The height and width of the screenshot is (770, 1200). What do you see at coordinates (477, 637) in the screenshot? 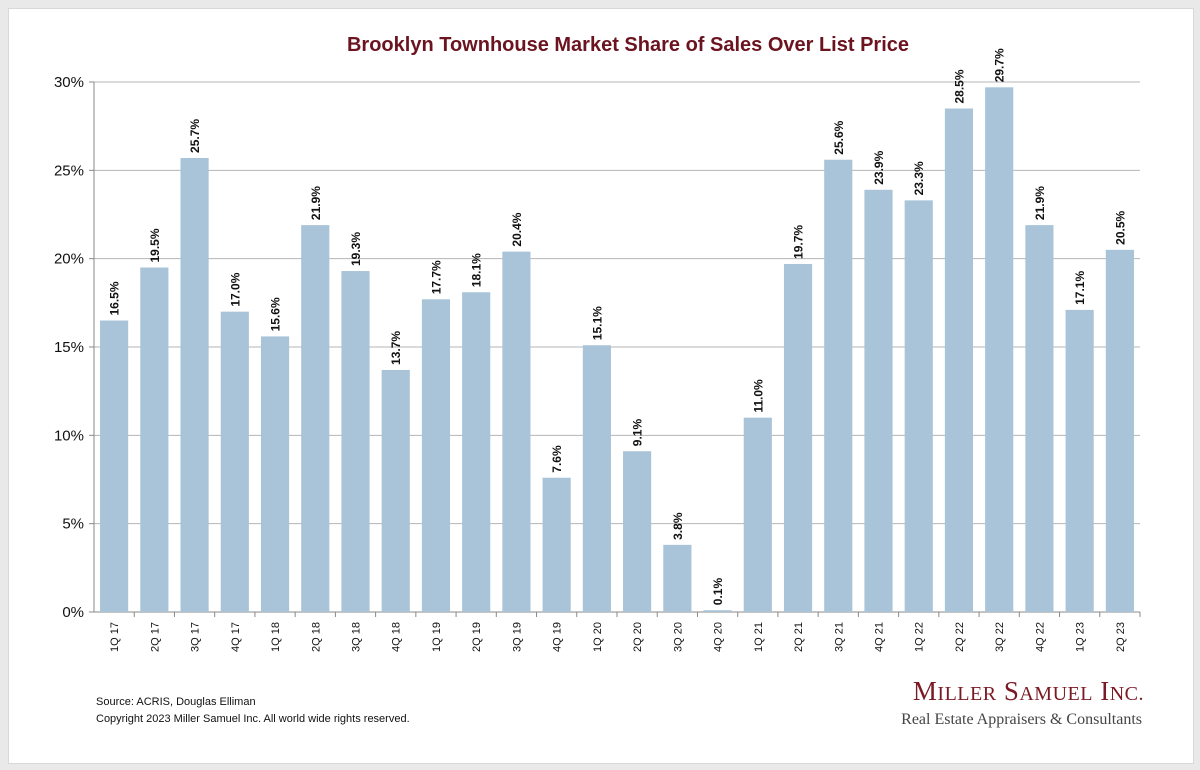
I see `x-tick-label: 2Q 19` at bounding box center [477, 637].